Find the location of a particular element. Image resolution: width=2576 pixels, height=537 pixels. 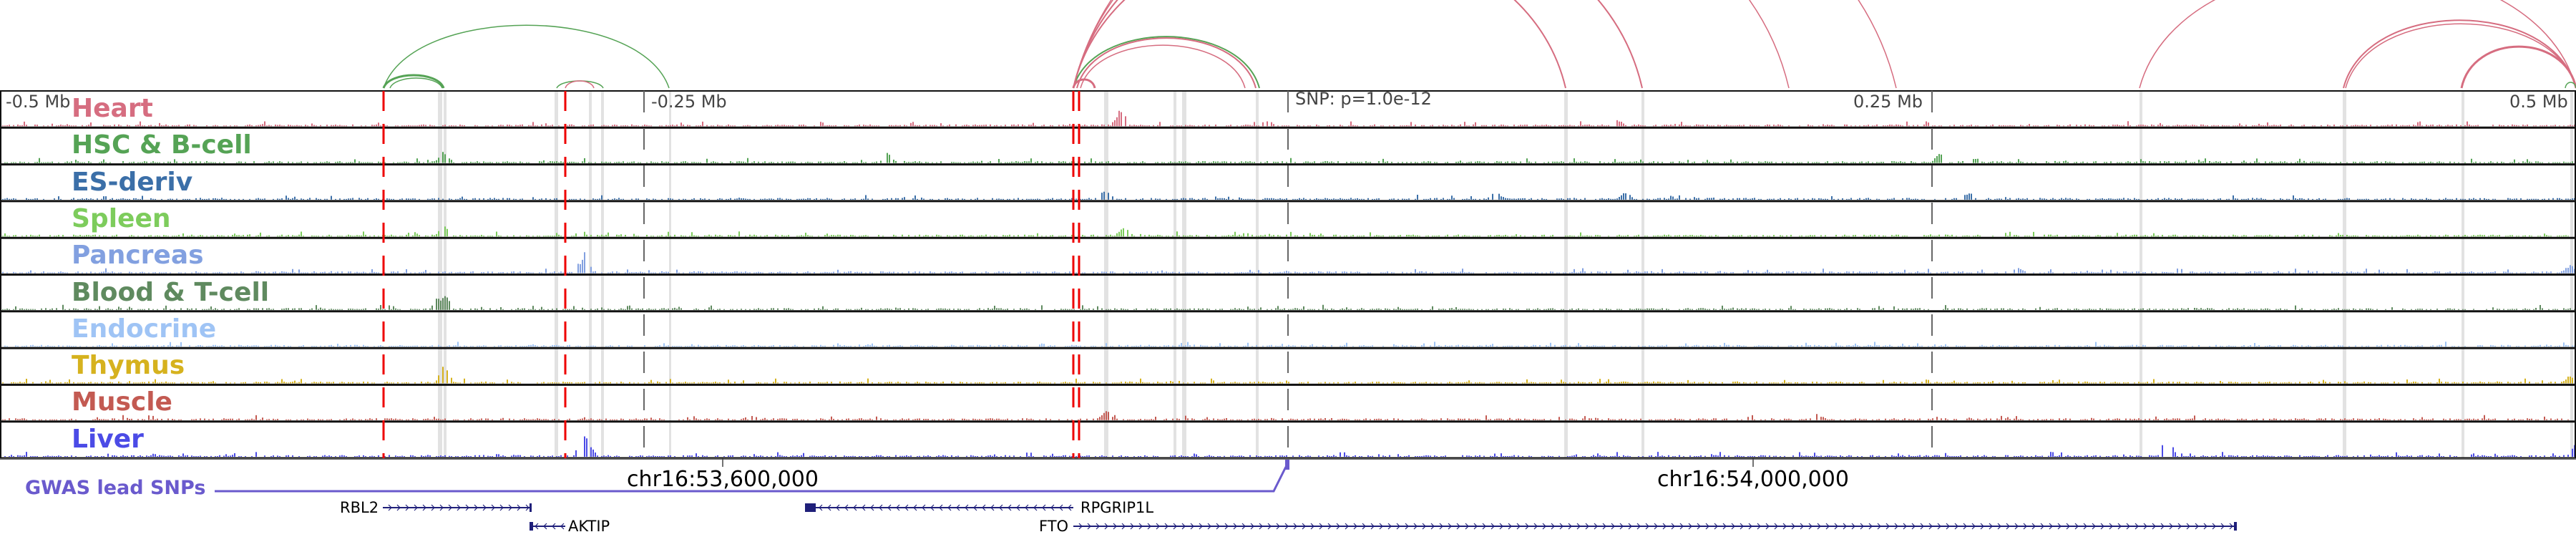

track-label-es-deriv: ES-deriv is located at coordinates (132, 182).